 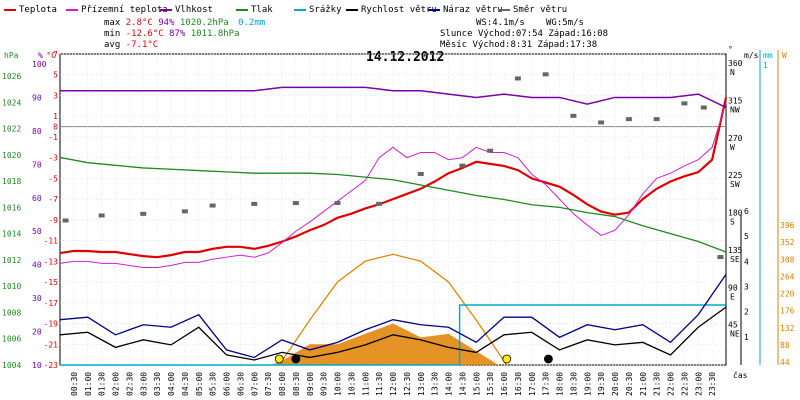 I want to click on direction-tick: 270, so click(x=735, y=138).